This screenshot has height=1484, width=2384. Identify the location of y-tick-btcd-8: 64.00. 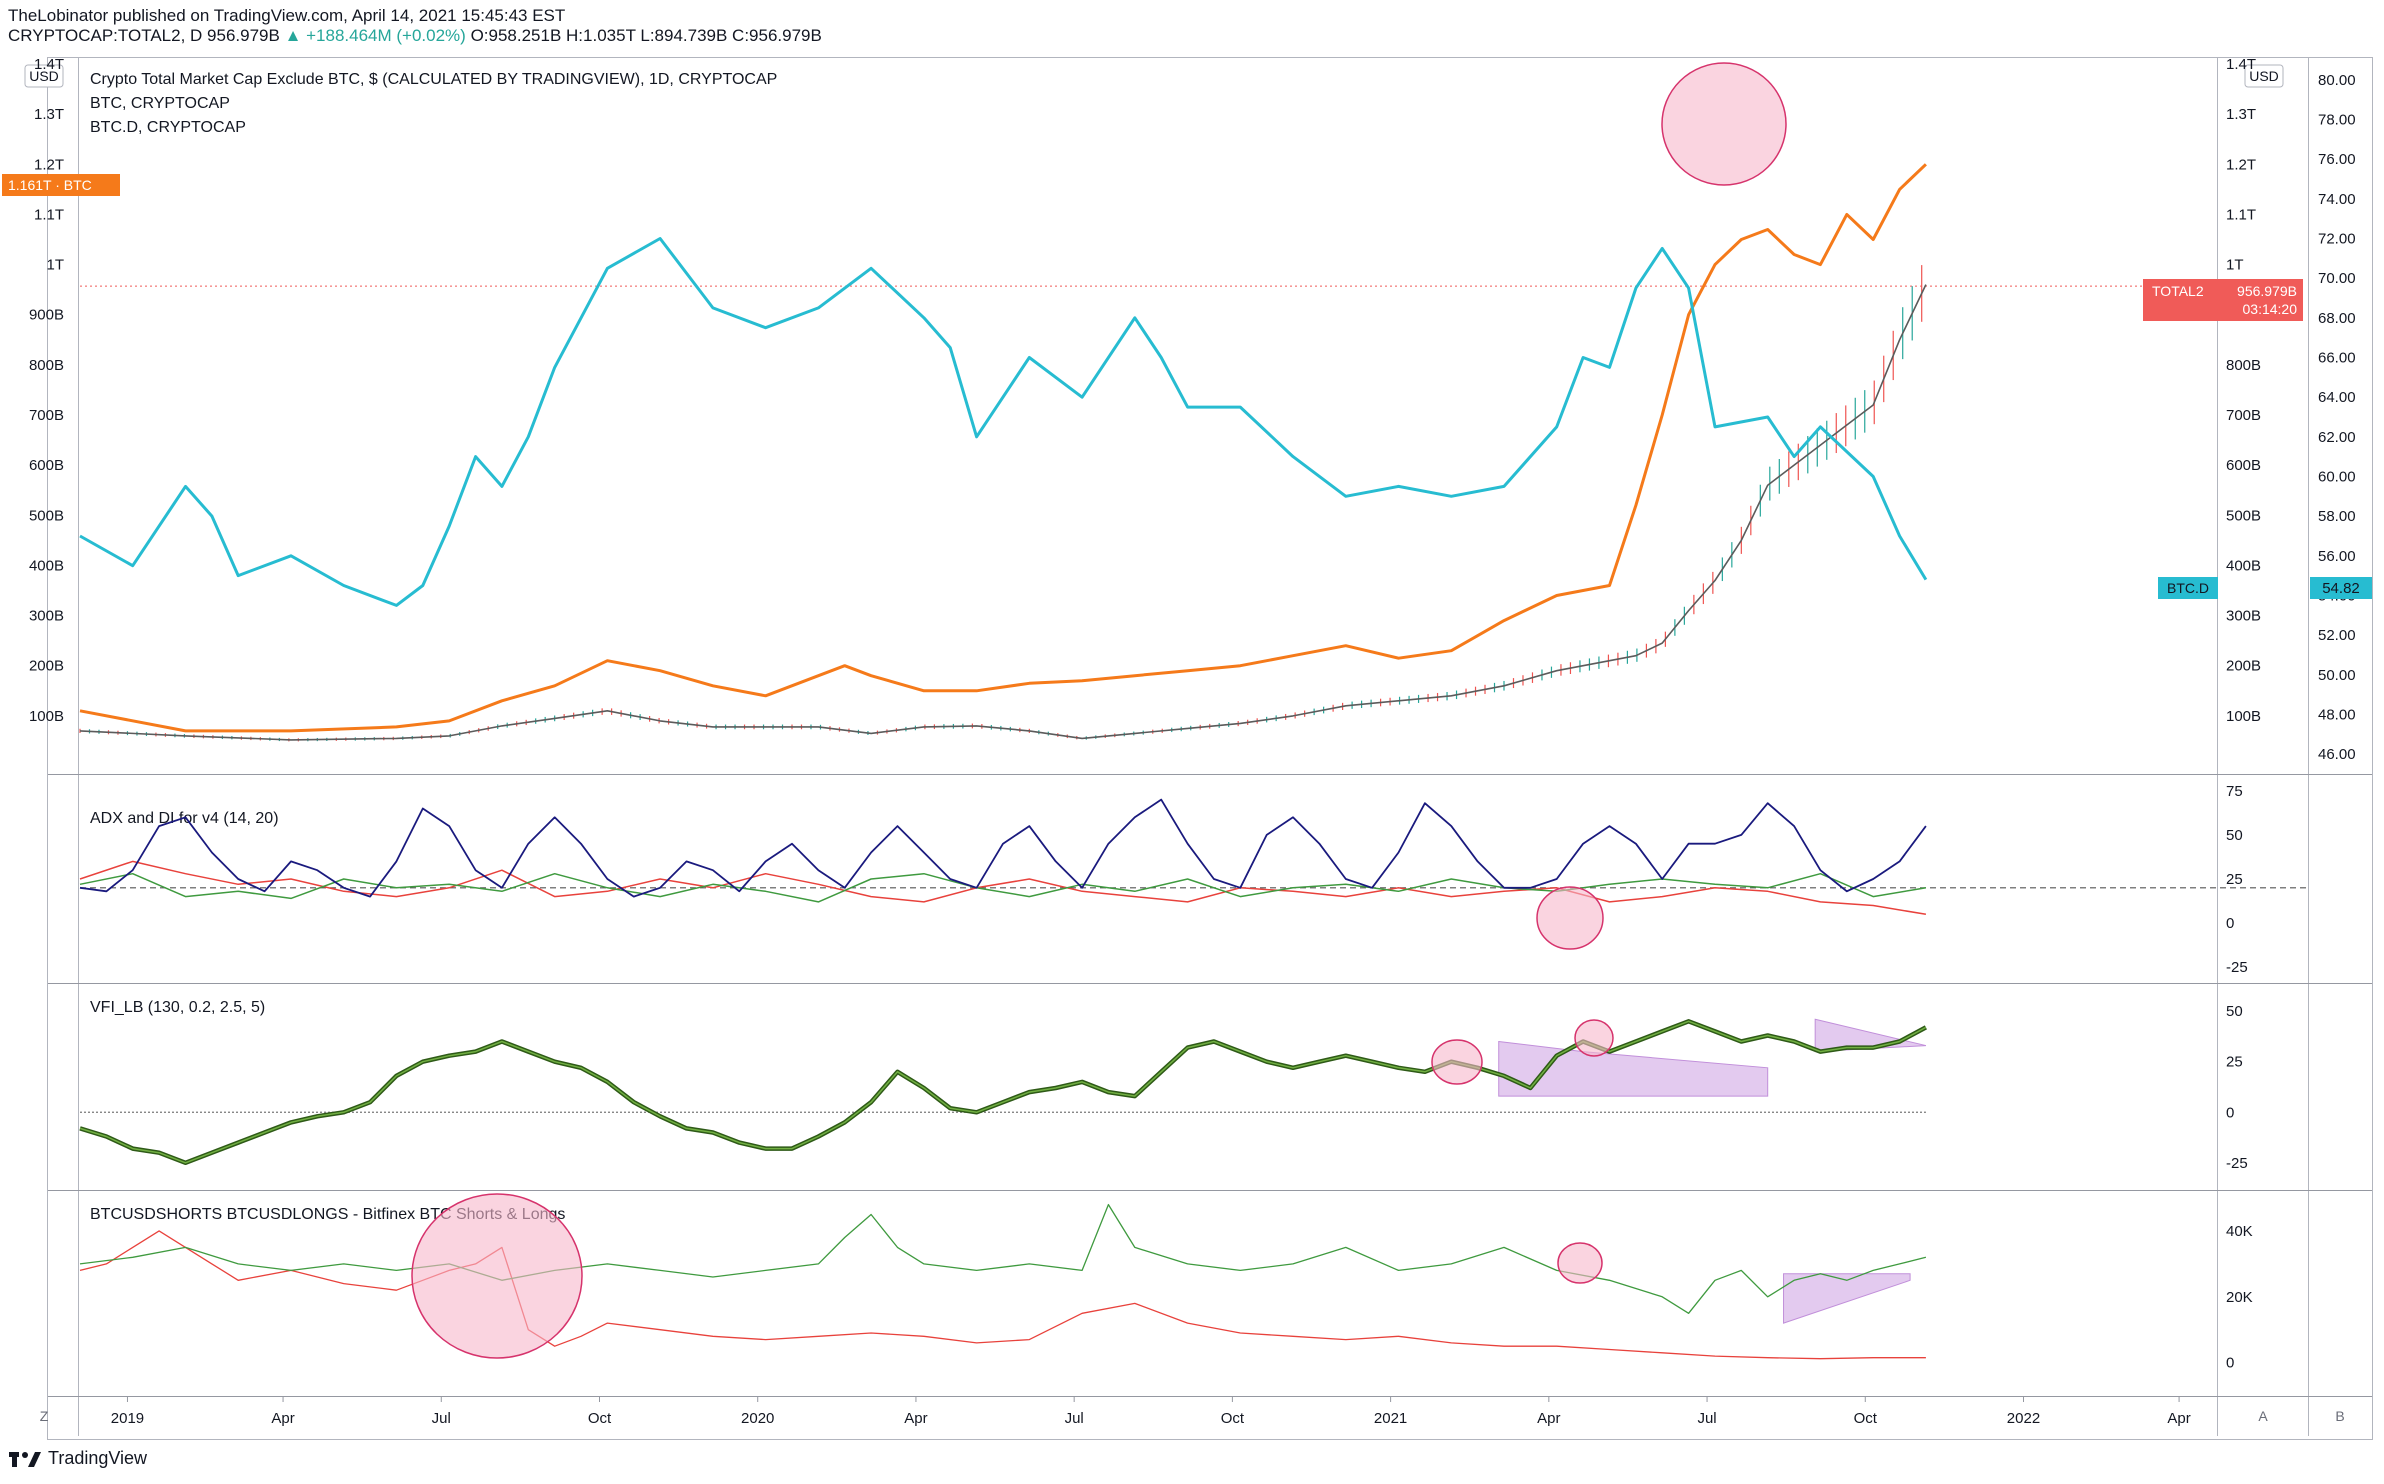
(2337, 397).